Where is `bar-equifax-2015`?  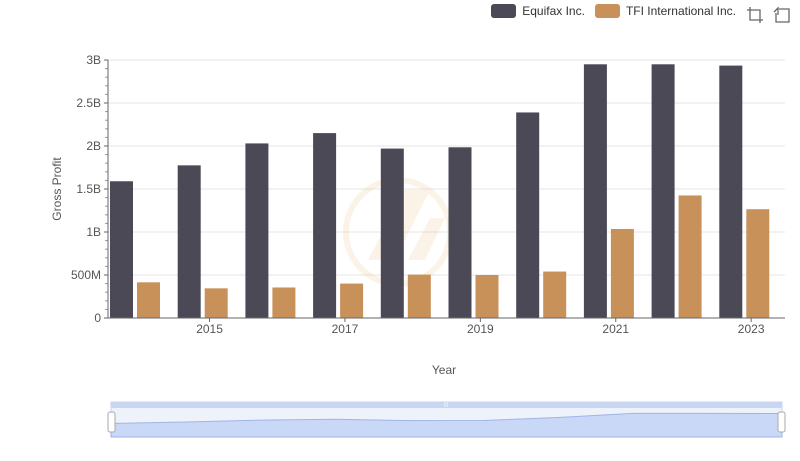
bar-equifax-2015 is located at coordinates (189, 241).